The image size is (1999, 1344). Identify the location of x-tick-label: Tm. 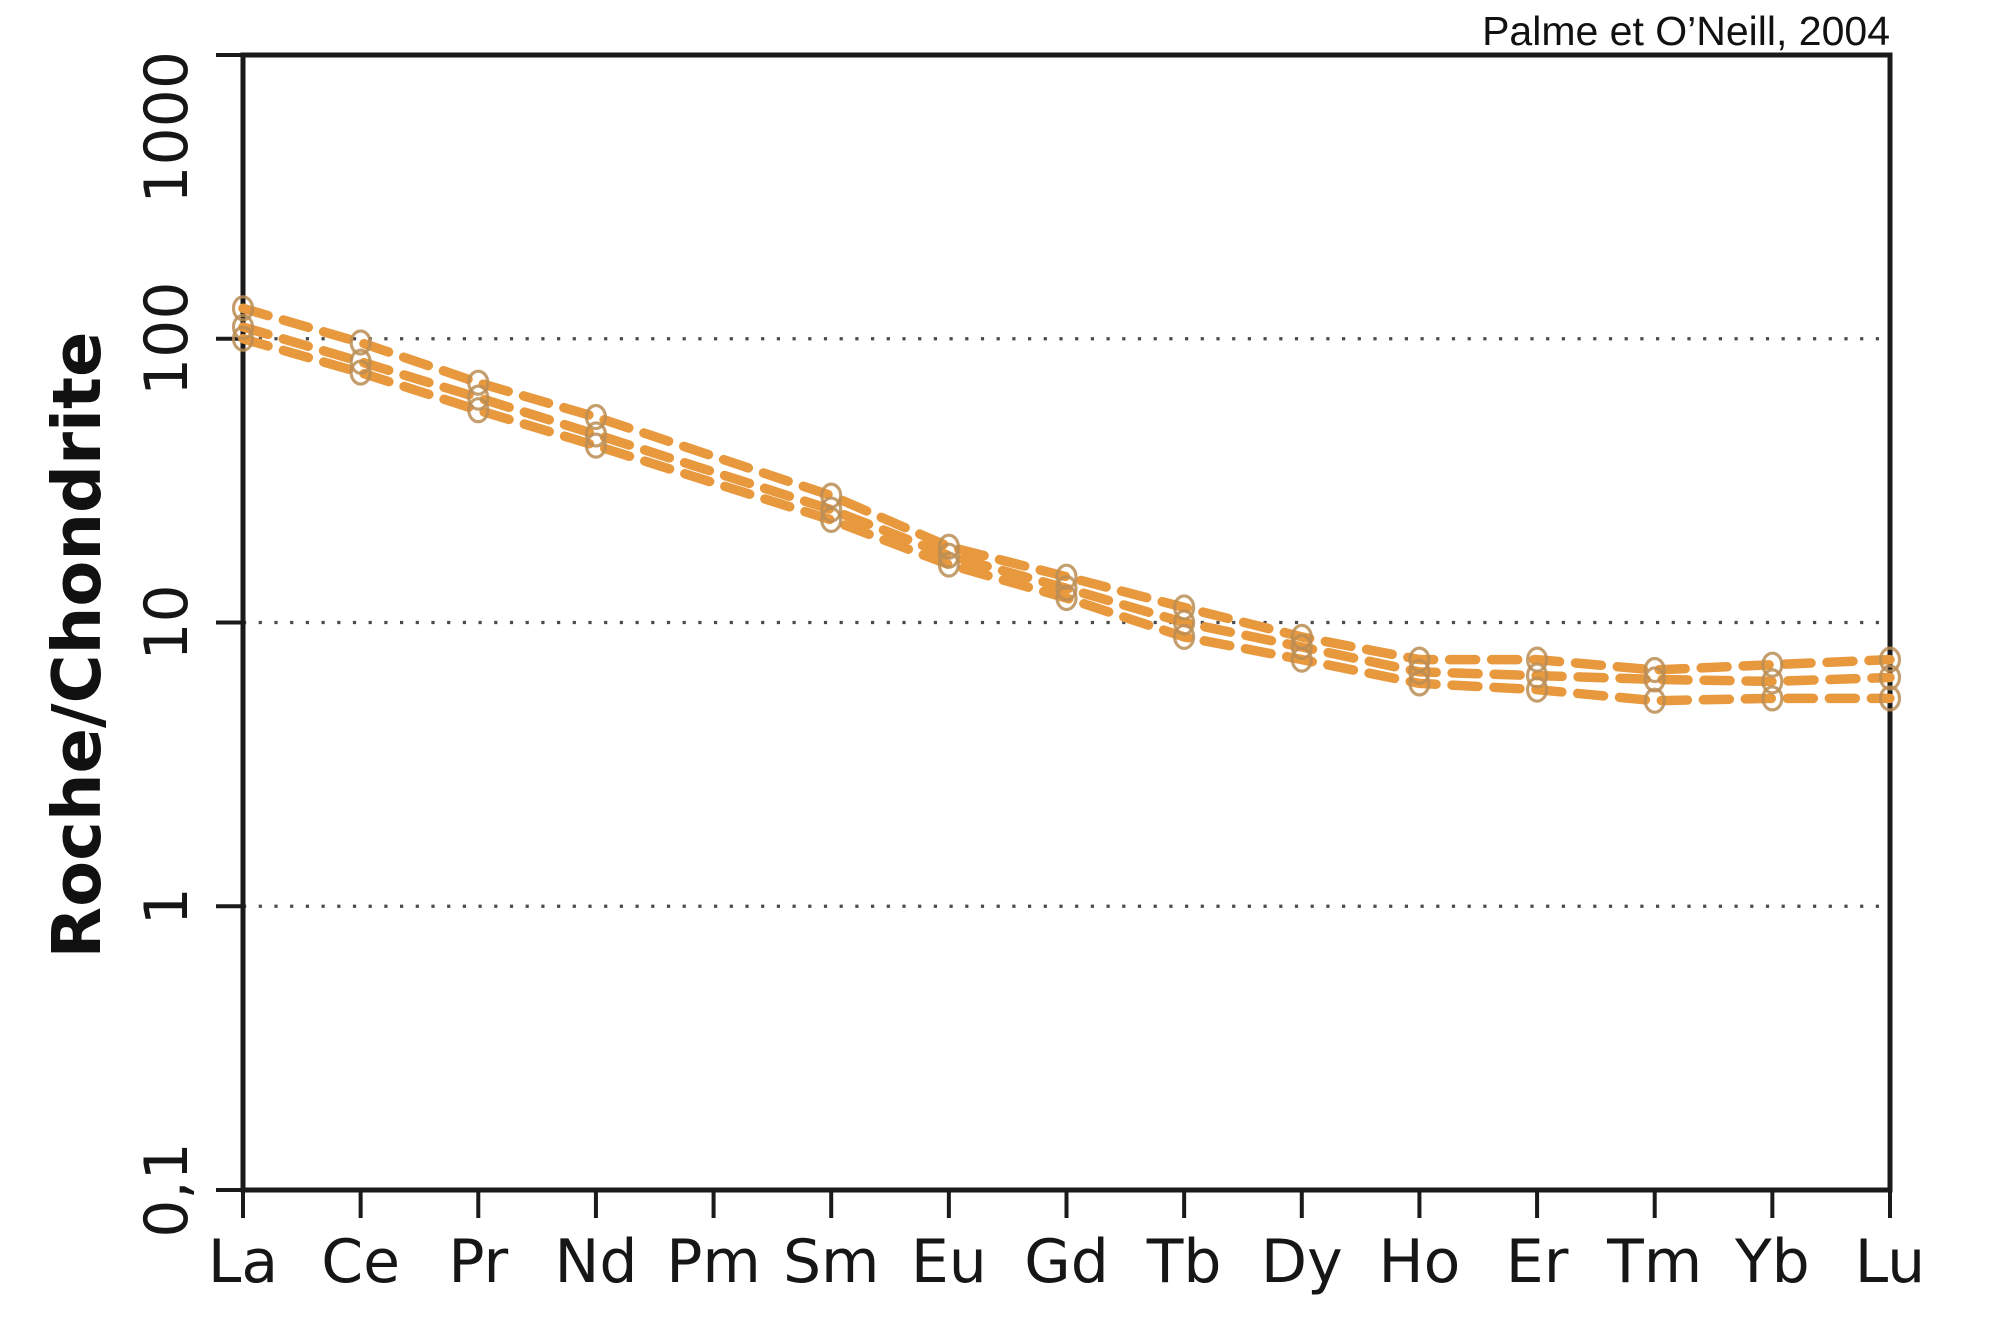
(1654, 1262).